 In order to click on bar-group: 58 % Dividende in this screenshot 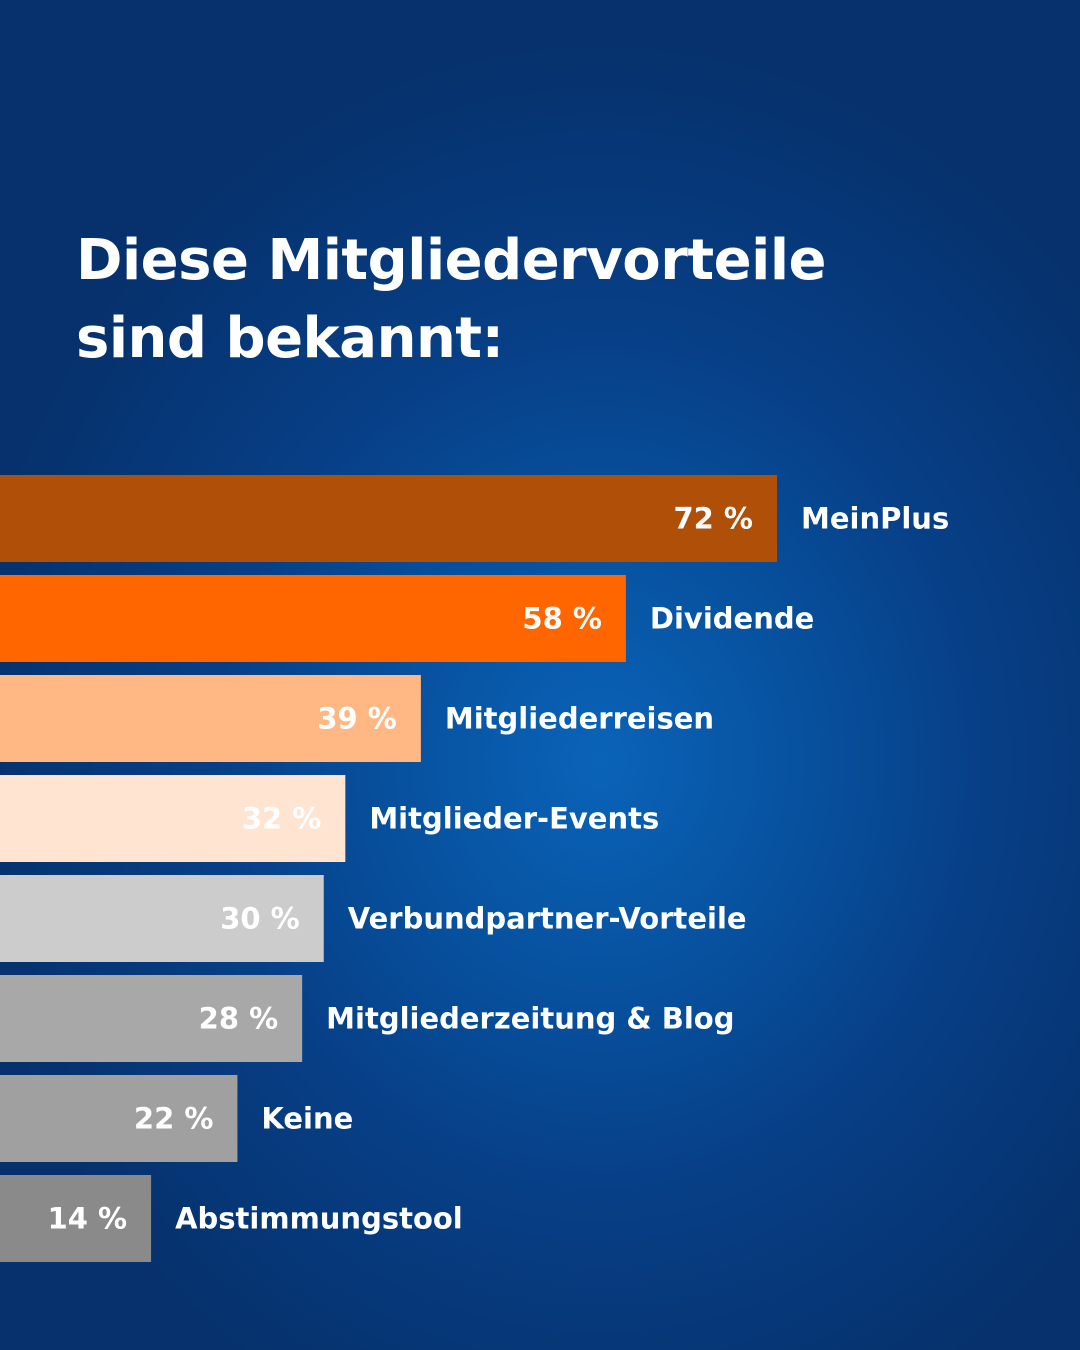, I will do `click(407, 618)`.